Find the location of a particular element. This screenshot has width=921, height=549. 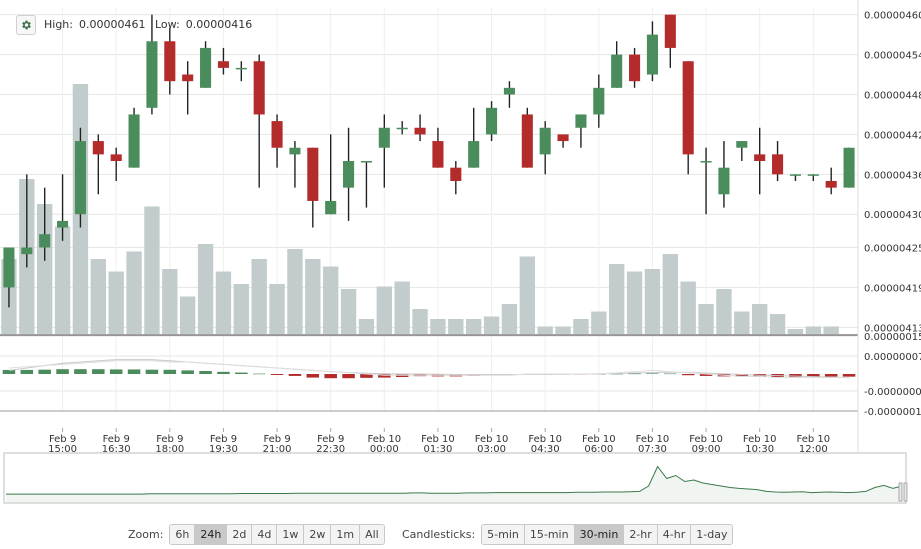

navigator is located at coordinates (455, 478).